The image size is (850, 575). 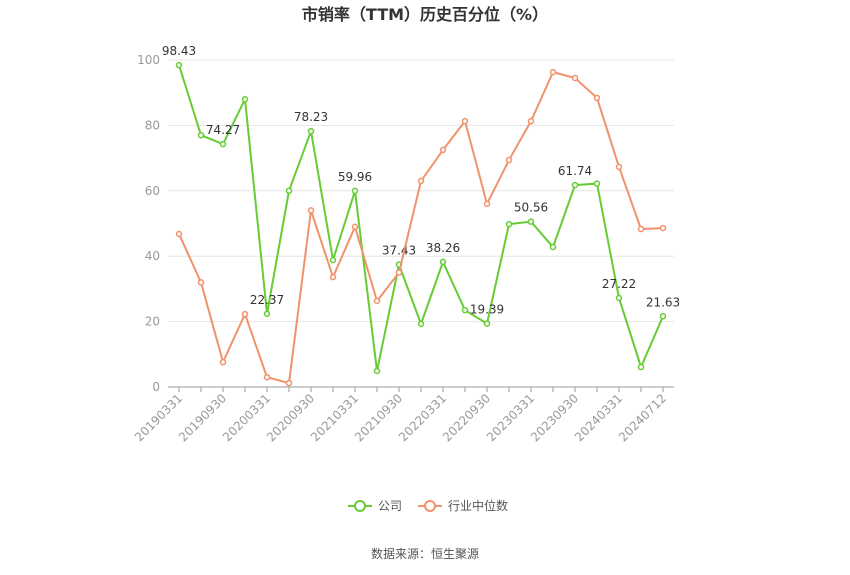 What do you see at coordinates (267, 300) in the screenshot?
I see `data-label: 22.37` at bounding box center [267, 300].